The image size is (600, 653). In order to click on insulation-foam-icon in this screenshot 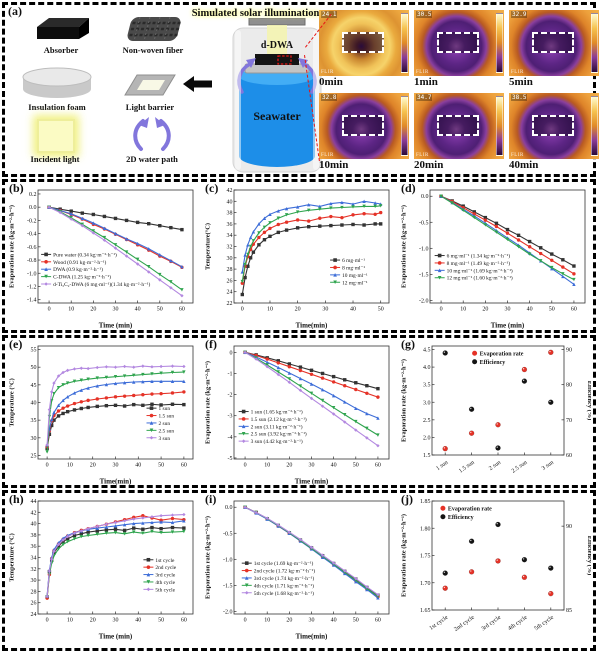, I will do `click(57, 82)`.